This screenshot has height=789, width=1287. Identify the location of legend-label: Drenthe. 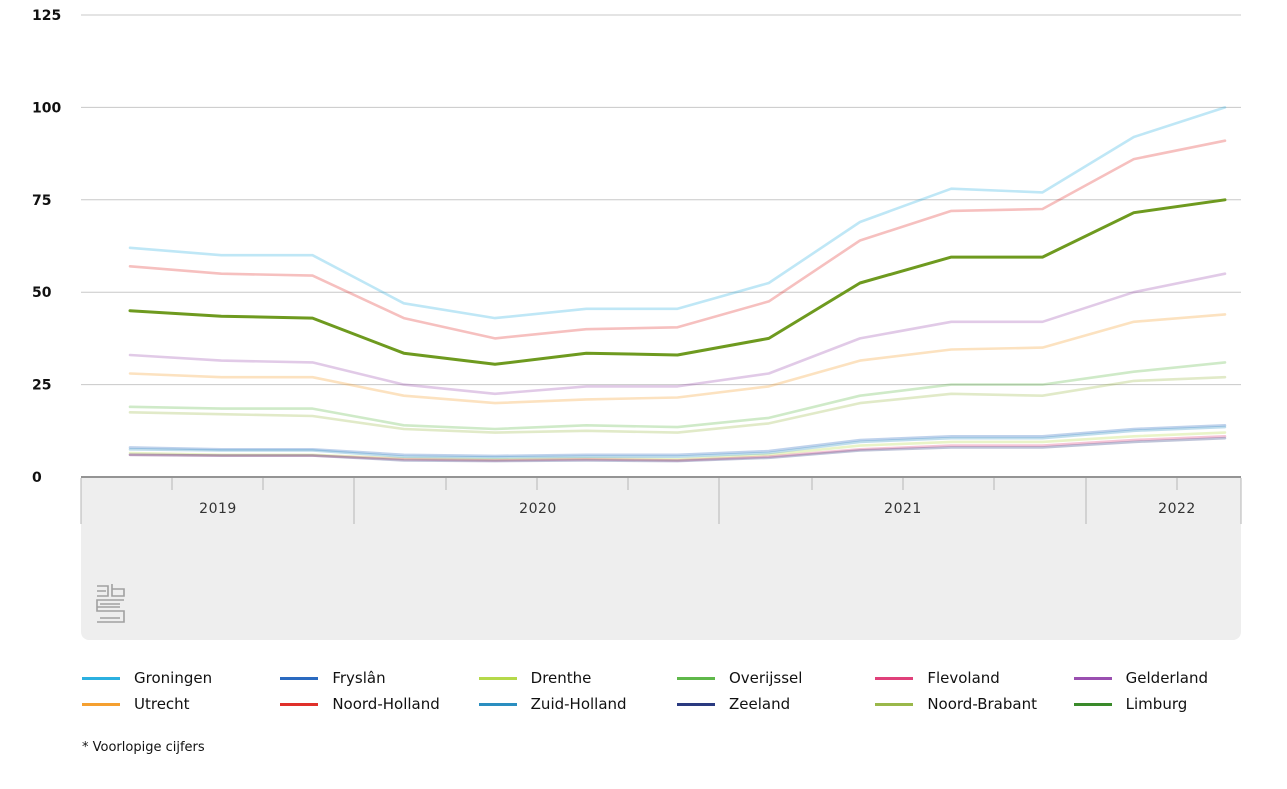
(561, 678).